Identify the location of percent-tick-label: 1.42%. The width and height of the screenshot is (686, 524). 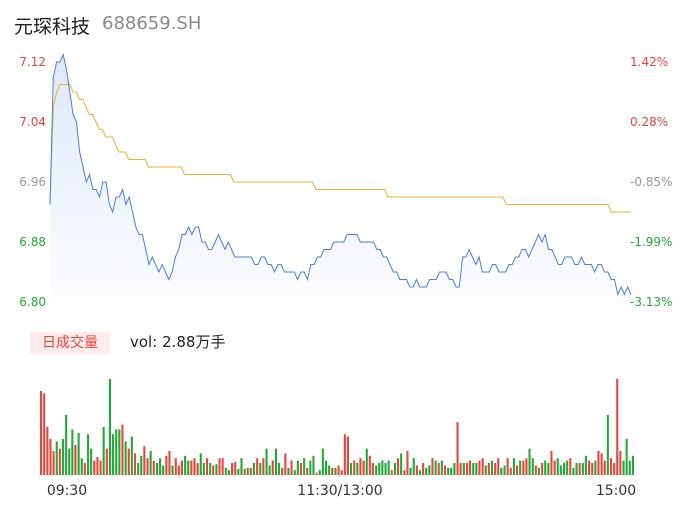
(649, 62).